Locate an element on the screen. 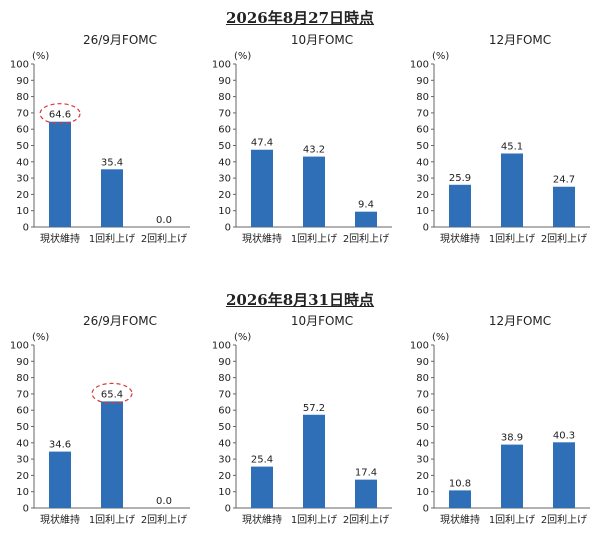  chart-title-s0-c0: 26/9月FOMC is located at coordinates (120, 40).